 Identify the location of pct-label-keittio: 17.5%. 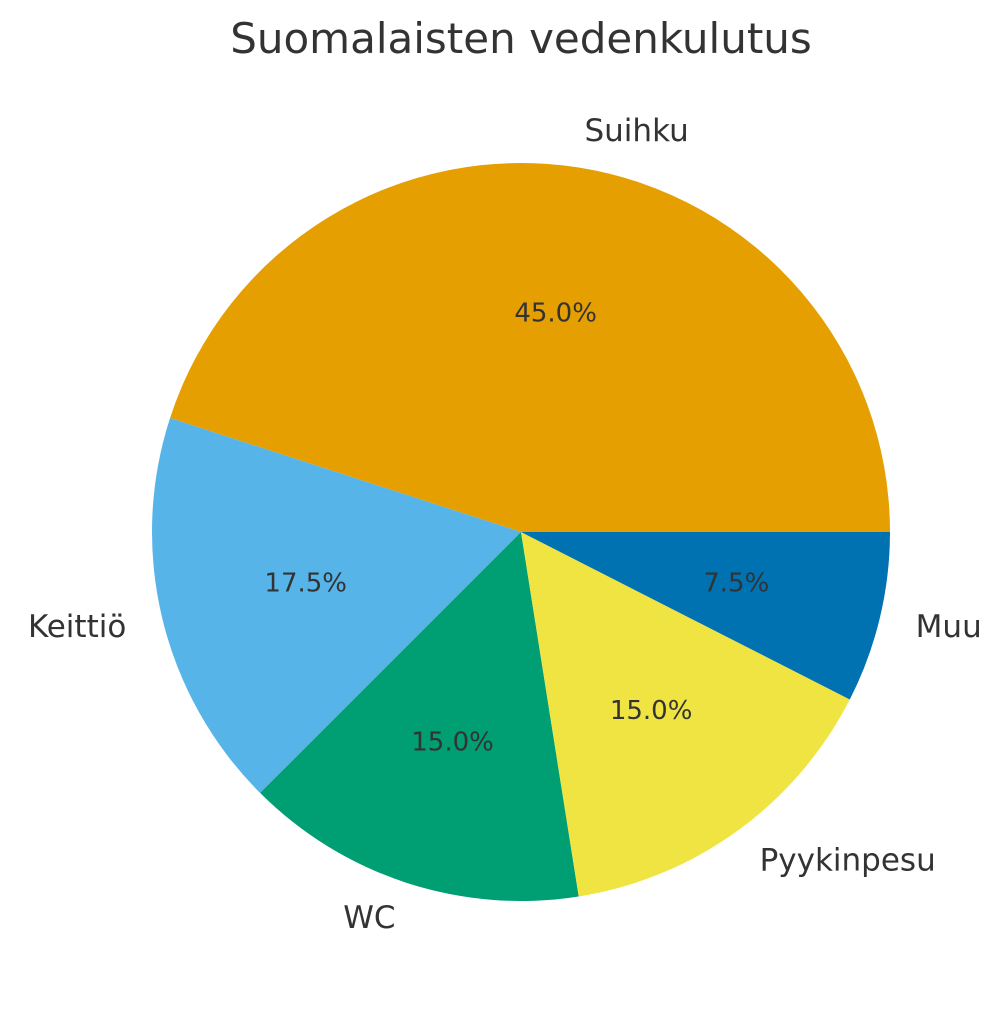
(305, 584).